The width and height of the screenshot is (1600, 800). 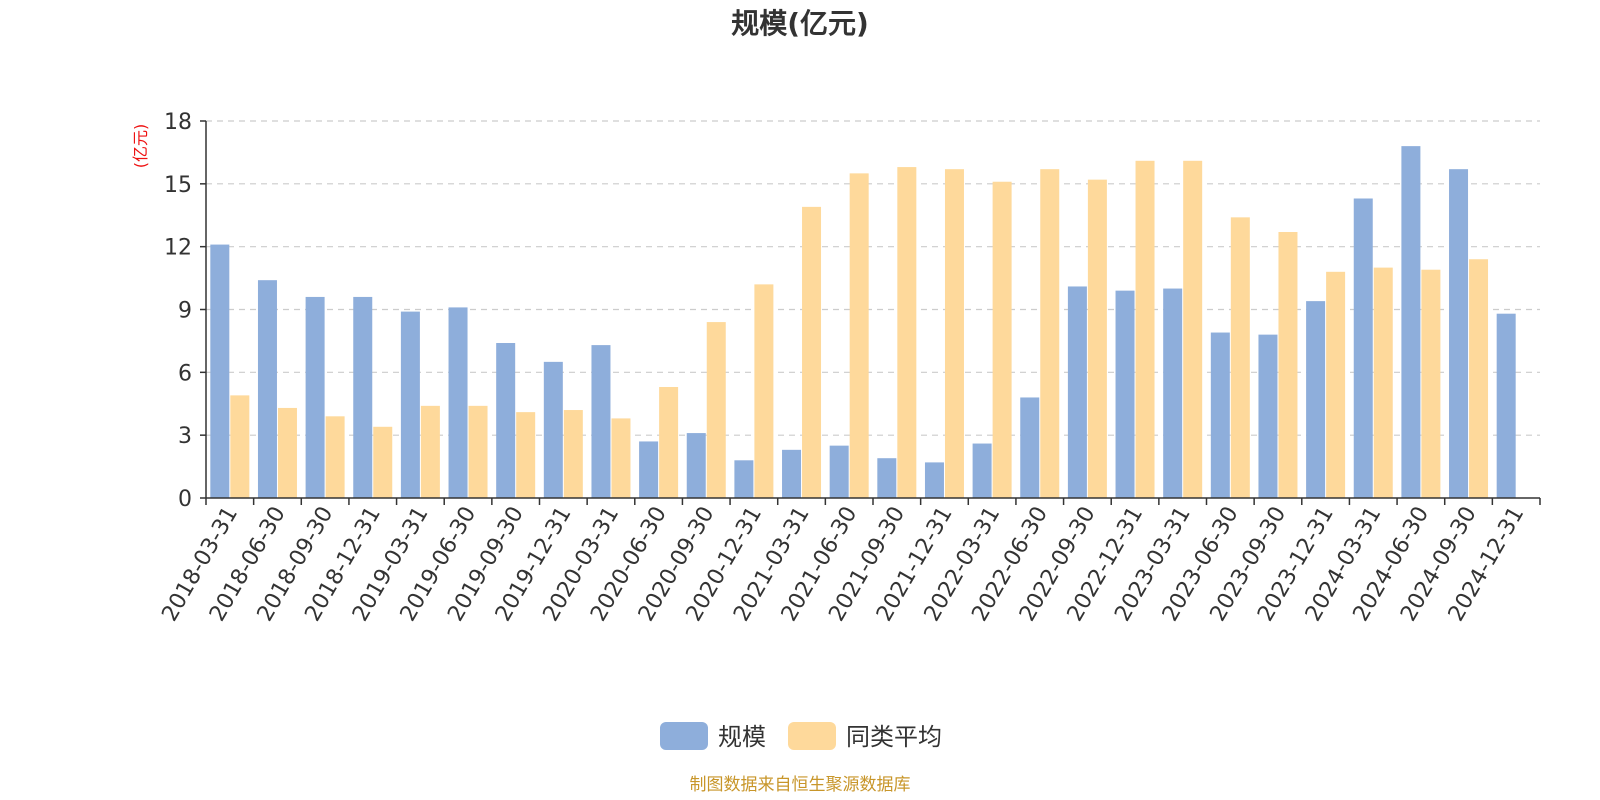 What do you see at coordinates (178, 248) in the screenshot?
I see `y-tick-label: 12` at bounding box center [178, 248].